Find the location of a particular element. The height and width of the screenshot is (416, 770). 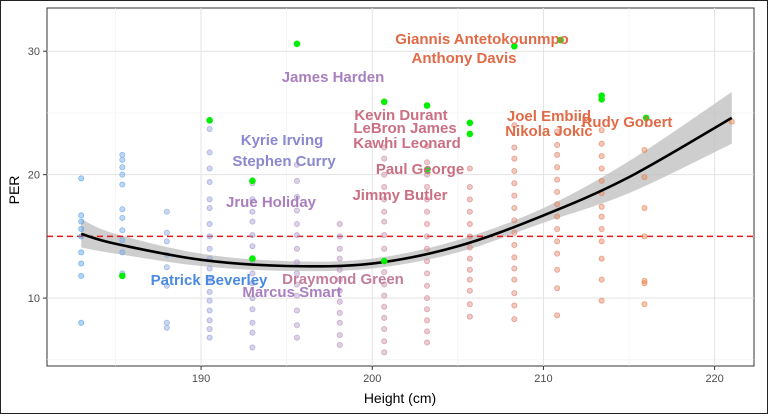

player-label: Giannis Antetokounmpo is located at coordinates (482, 39).